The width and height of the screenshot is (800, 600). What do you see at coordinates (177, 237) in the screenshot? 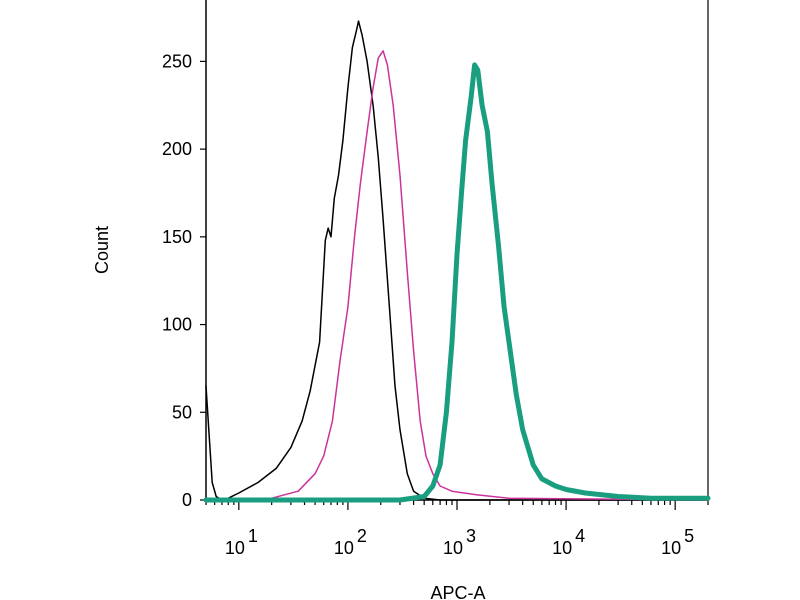
I see `y-tick-label: 150` at bounding box center [177, 237].